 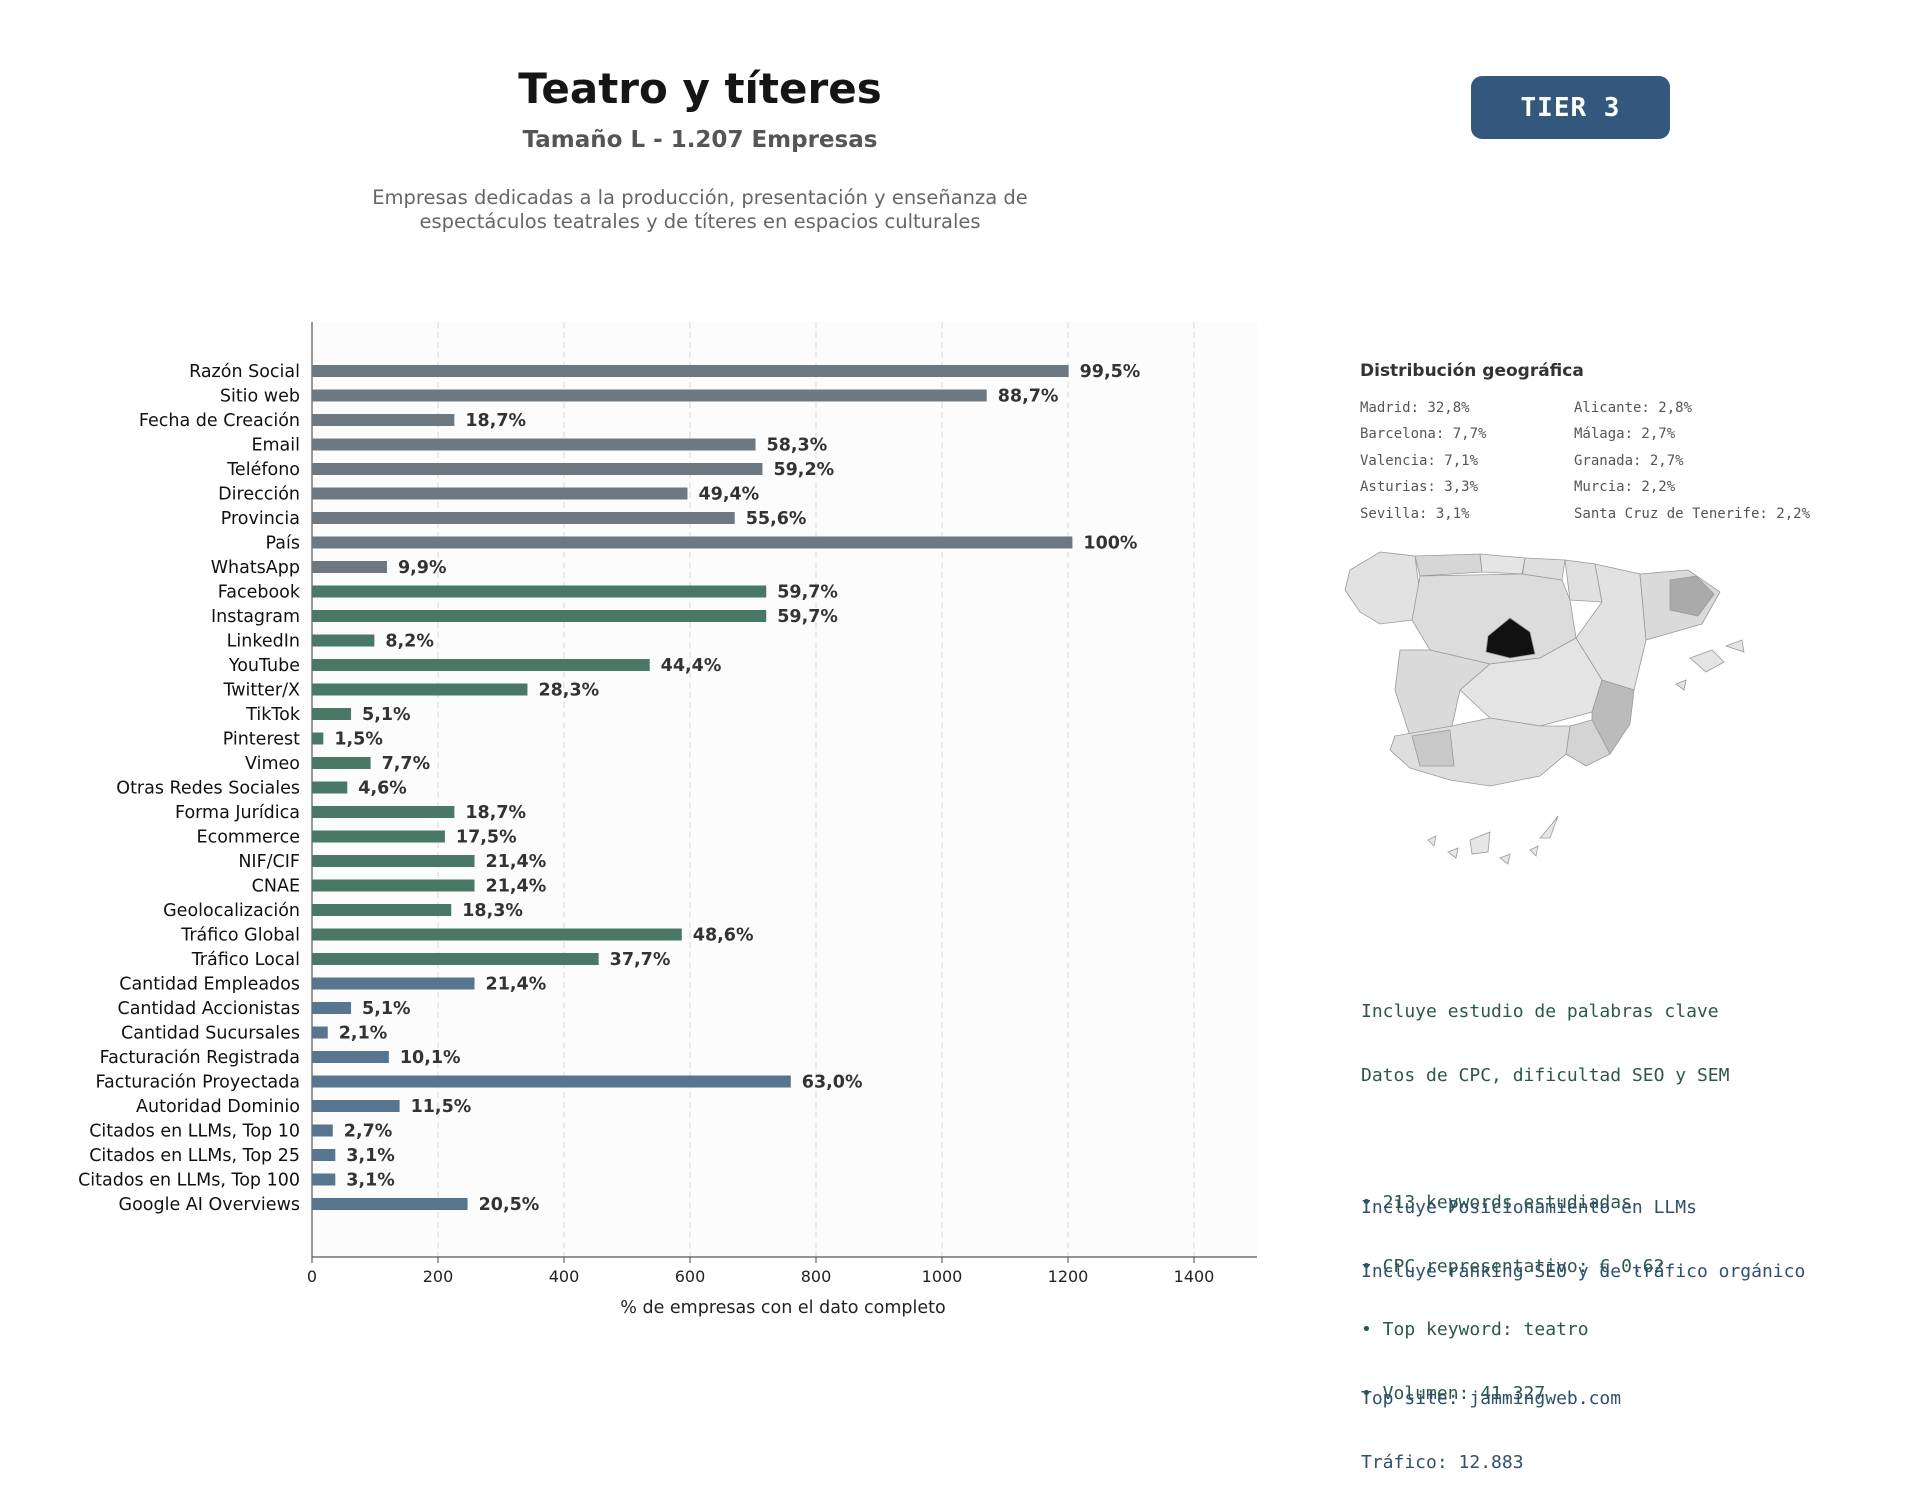 I want to click on geo-item: Granada: 2,7%, so click(x=1629, y=460).